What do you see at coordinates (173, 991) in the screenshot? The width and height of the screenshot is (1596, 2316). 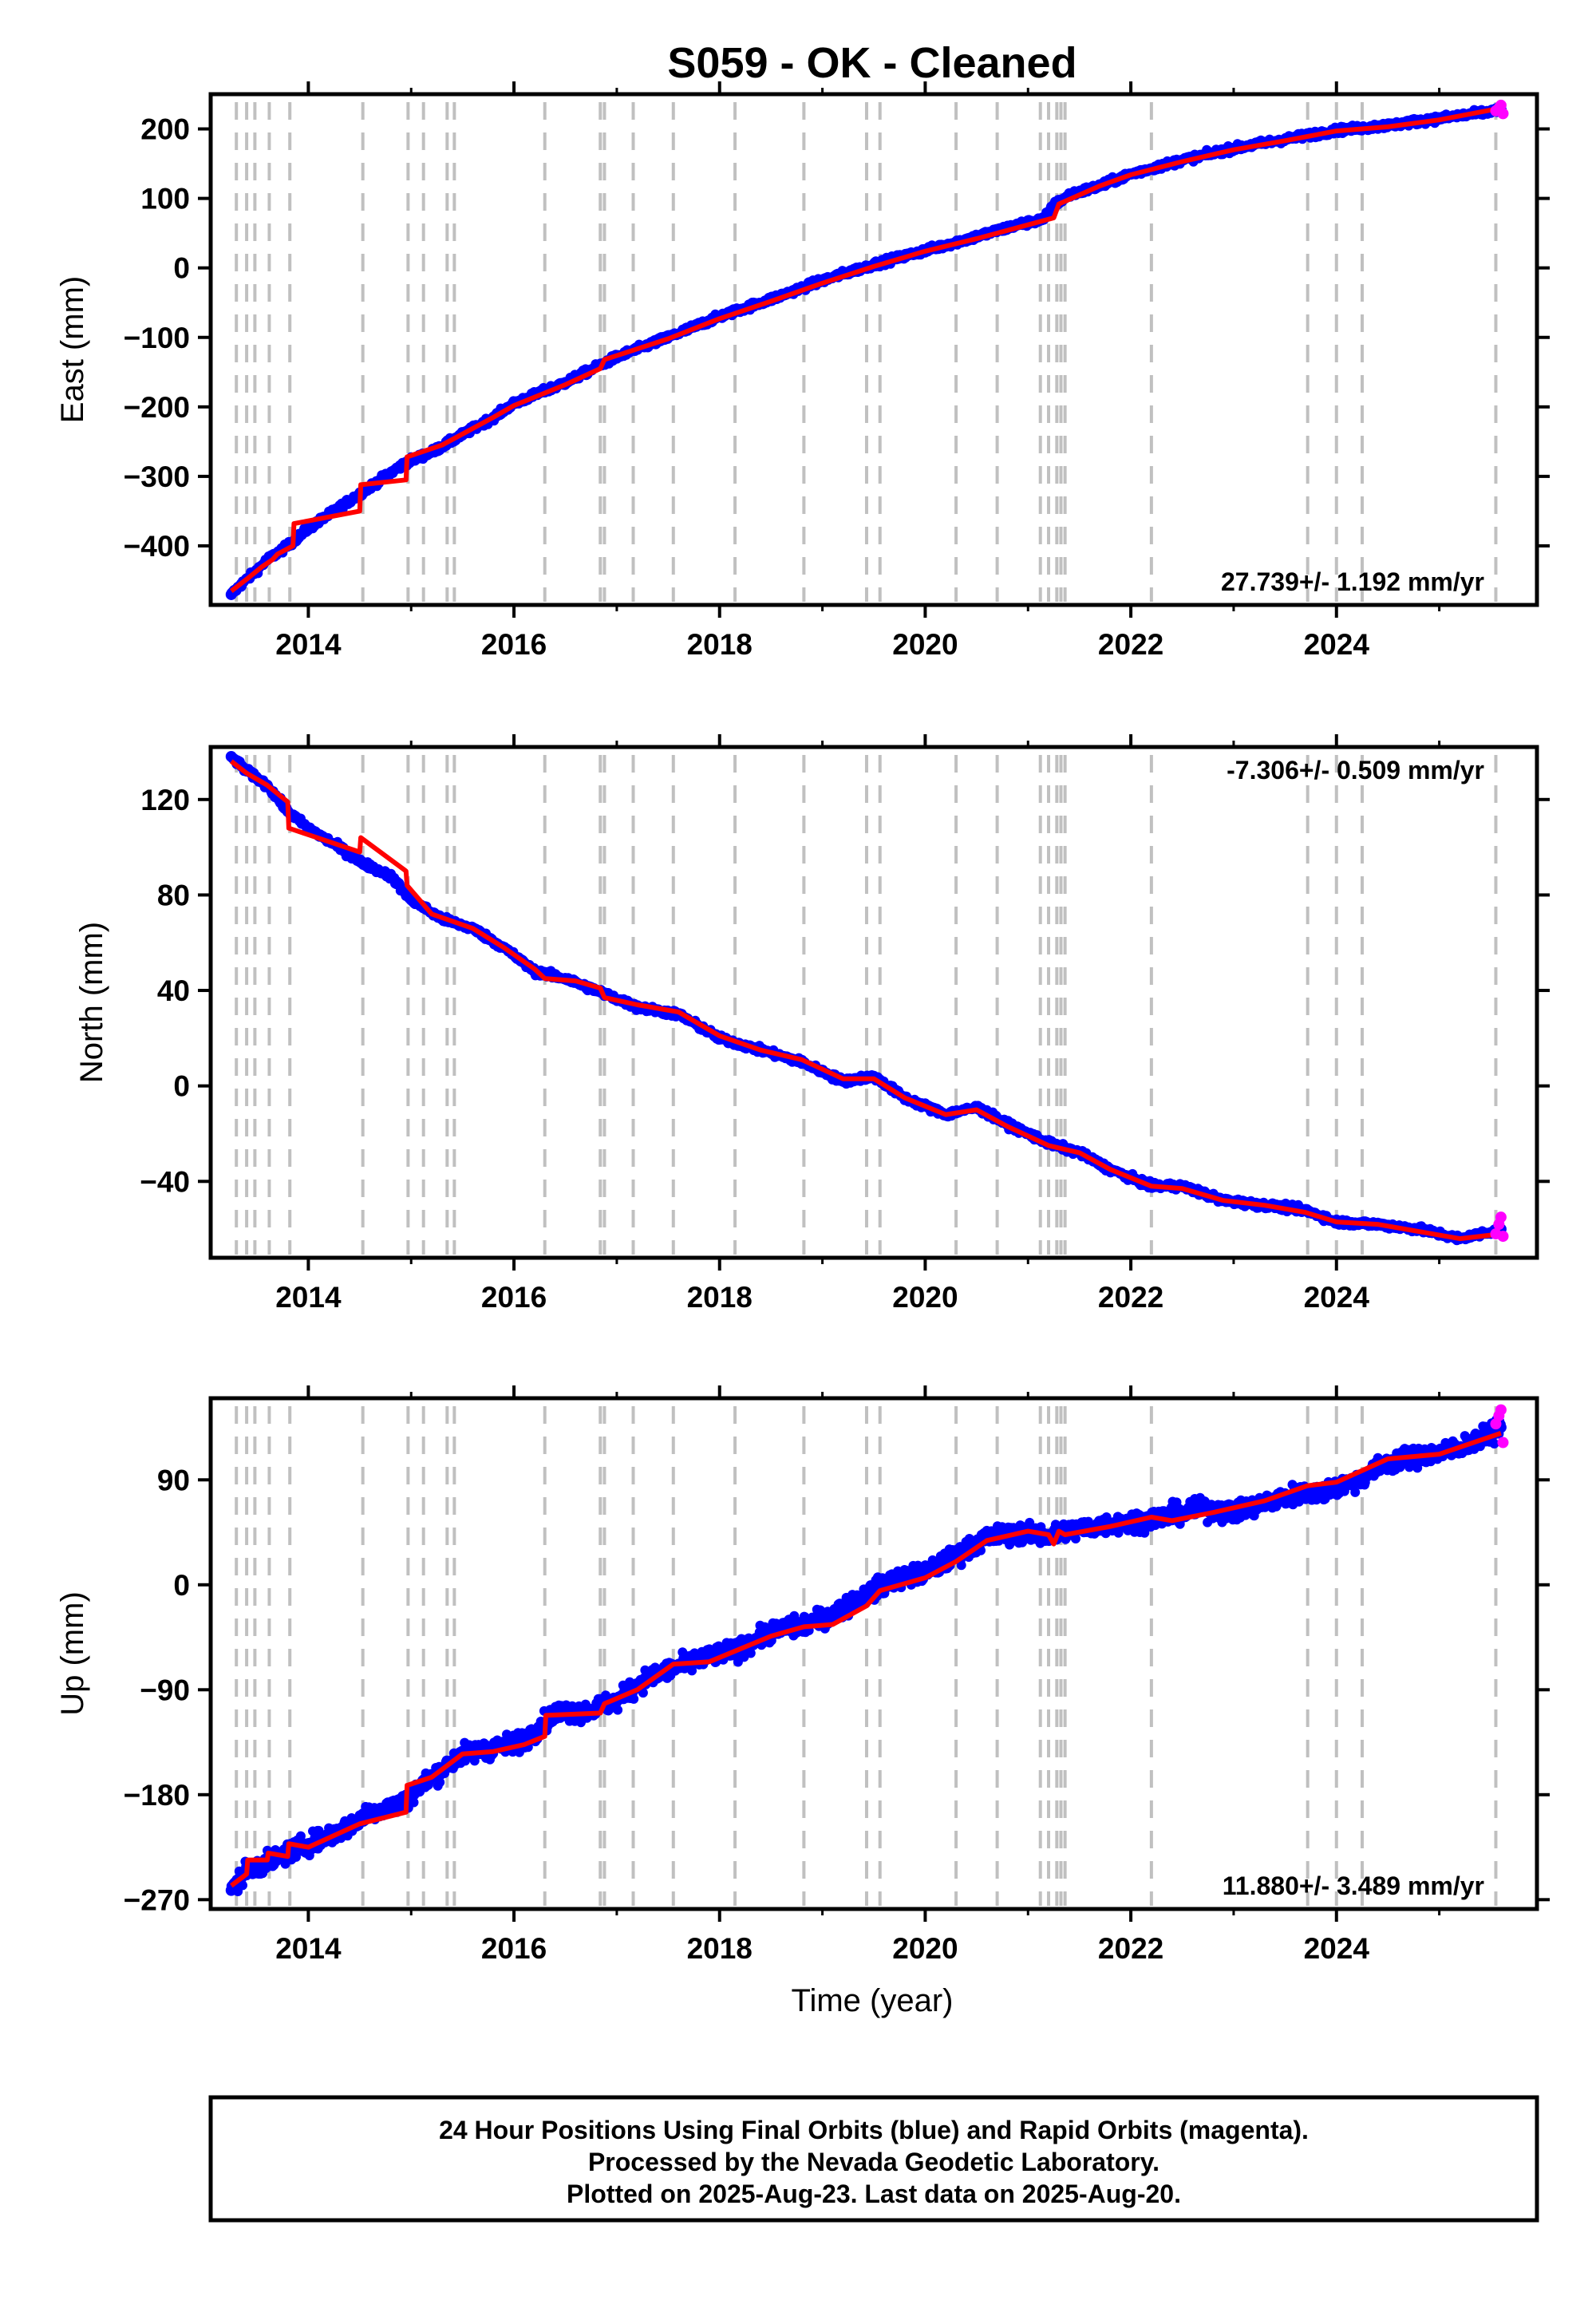 I see `y-tick-label: 40` at bounding box center [173, 991].